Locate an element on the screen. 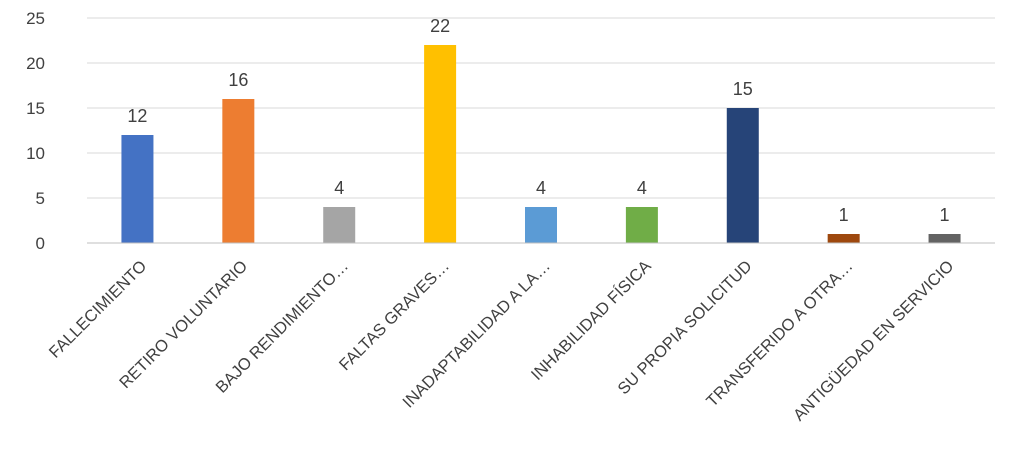 The width and height of the screenshot is (1025, 458). y-tick-label: 25 is located at coordinates (35, 18).